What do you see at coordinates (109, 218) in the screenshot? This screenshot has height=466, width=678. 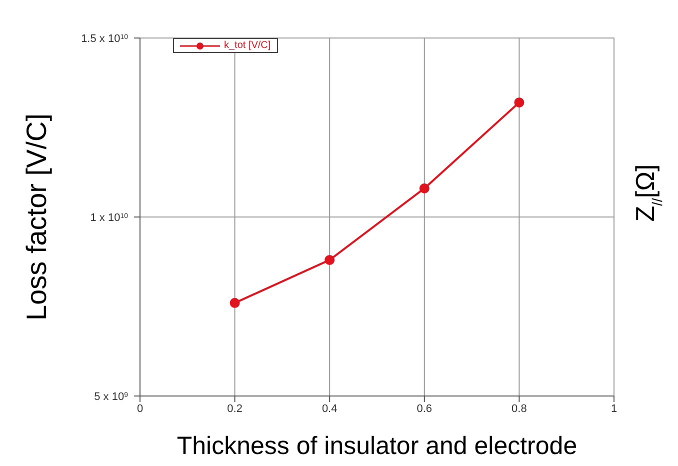 I see `y-tick-label: 1 x 10$^{10}$` at bounding box center [109, 218].